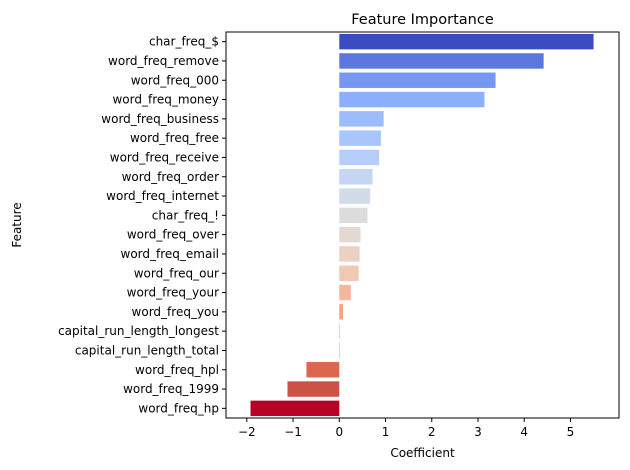  I want to click on y-tick-label: word_freq_hpl, so click(177, 370).